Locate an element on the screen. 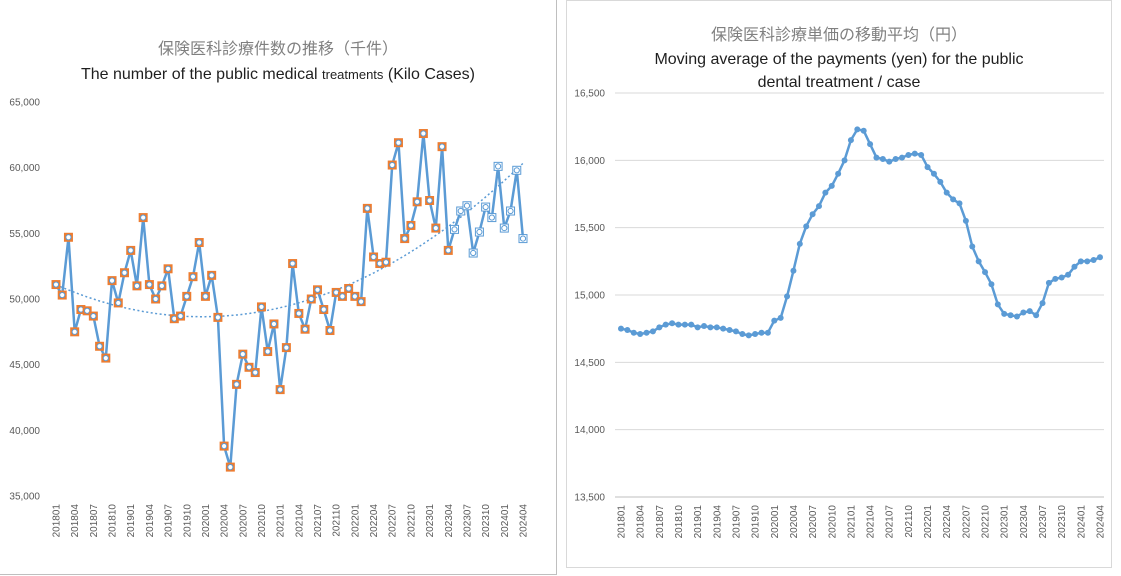  x-tick-label: 202401 is located at coordinates (505, 521).